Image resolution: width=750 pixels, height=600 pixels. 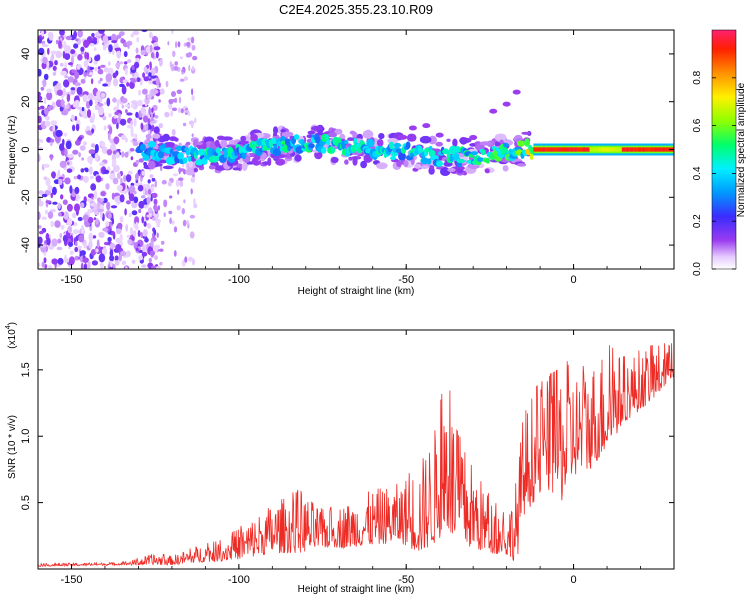 I want to click on snr-y-multiplier-close: ), so click(x=12, y=323).